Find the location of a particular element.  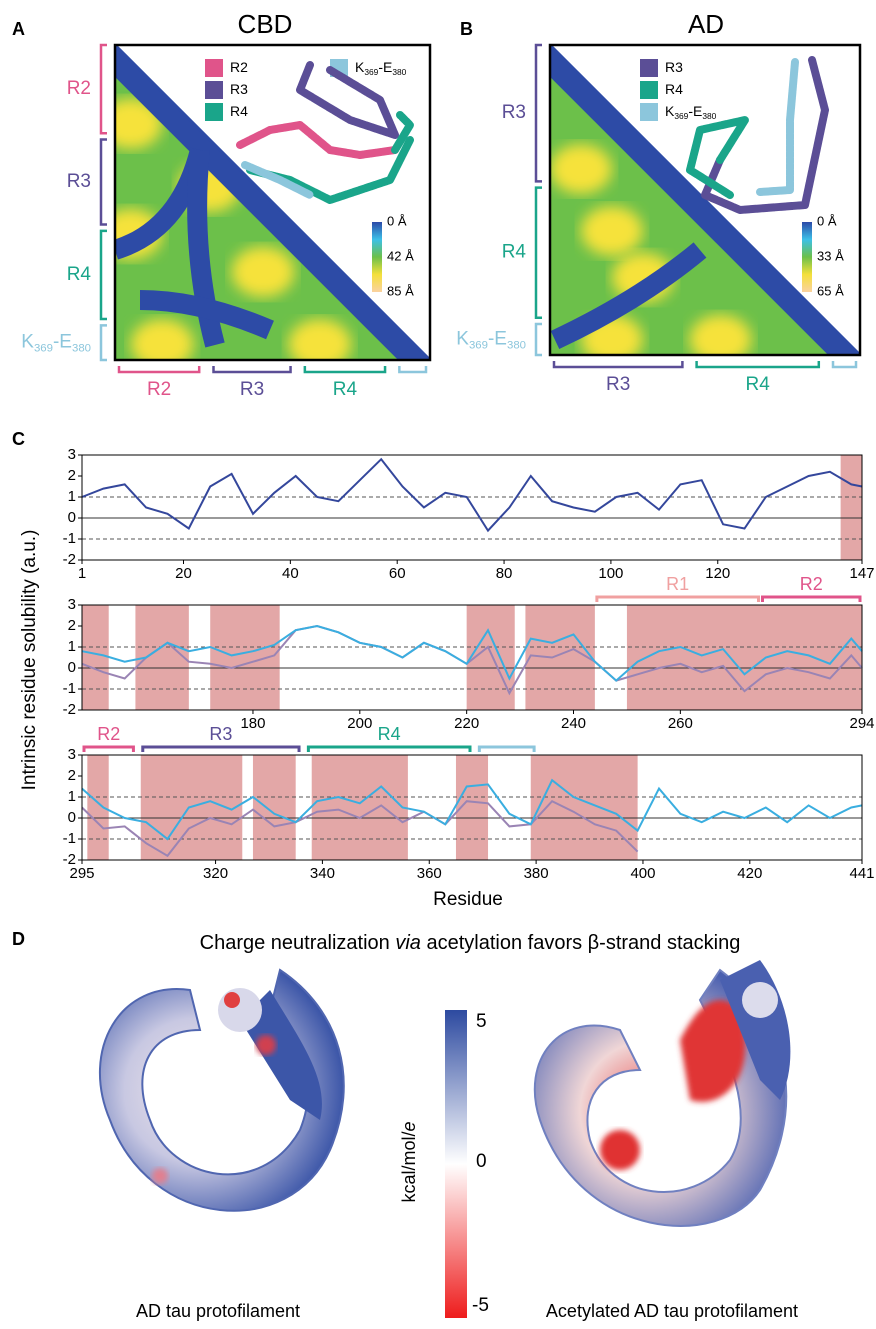

colorbar-label: 33 Å is located at coordinates (830, 255).